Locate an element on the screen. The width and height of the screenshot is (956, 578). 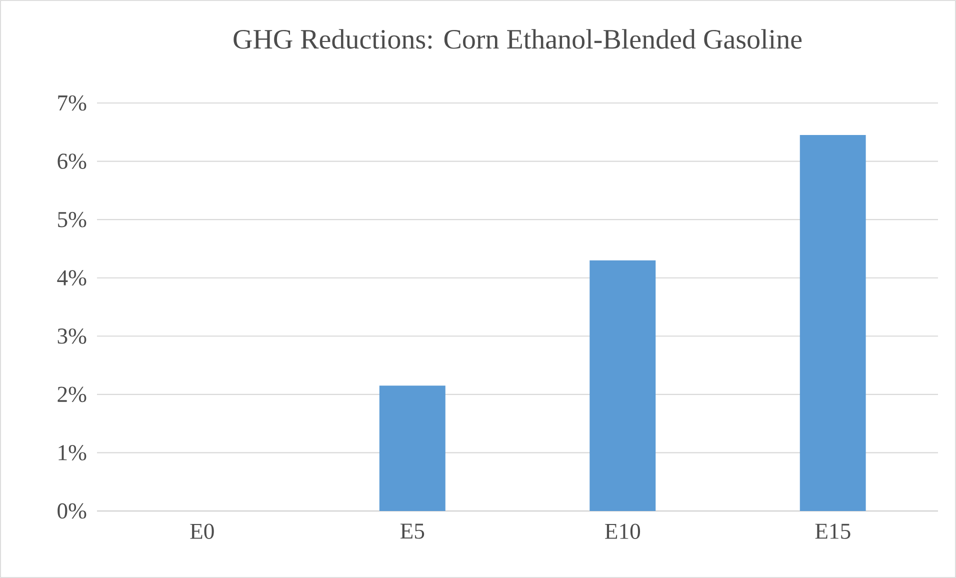
chart-title: GHG Reductions: Corn Ethanol-Blended Gasoline is located at coordinates (518, 39).